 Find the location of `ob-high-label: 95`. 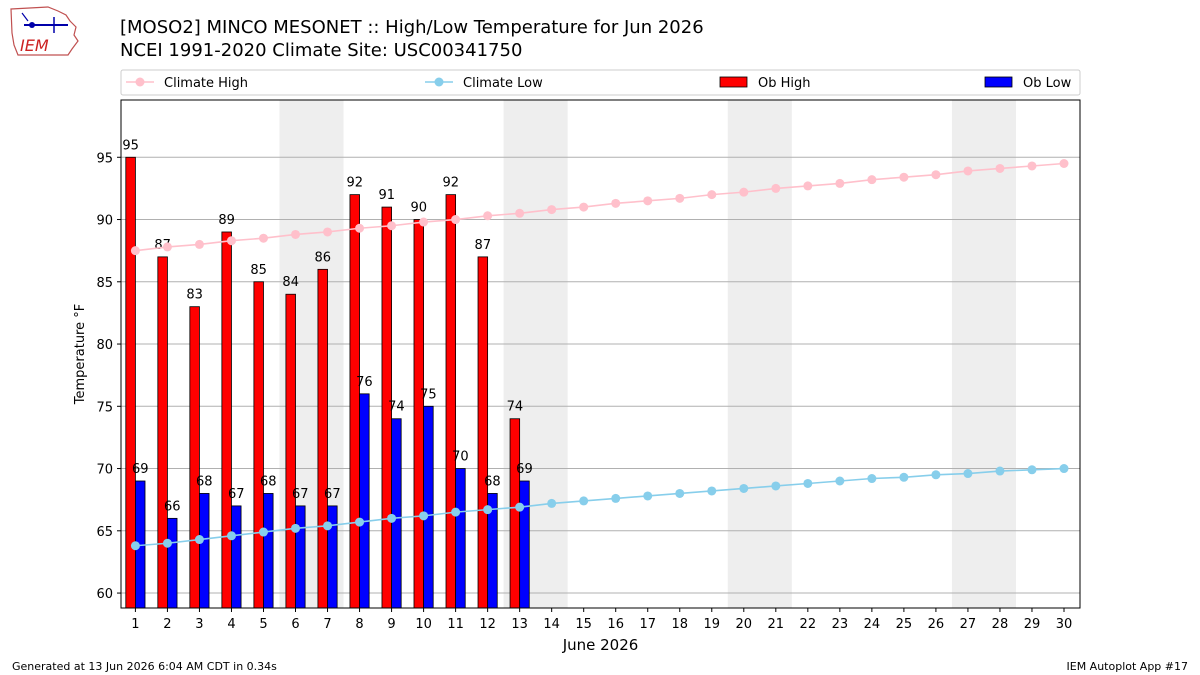

ob-high-label: 95 is located at coordinates (130, 145).